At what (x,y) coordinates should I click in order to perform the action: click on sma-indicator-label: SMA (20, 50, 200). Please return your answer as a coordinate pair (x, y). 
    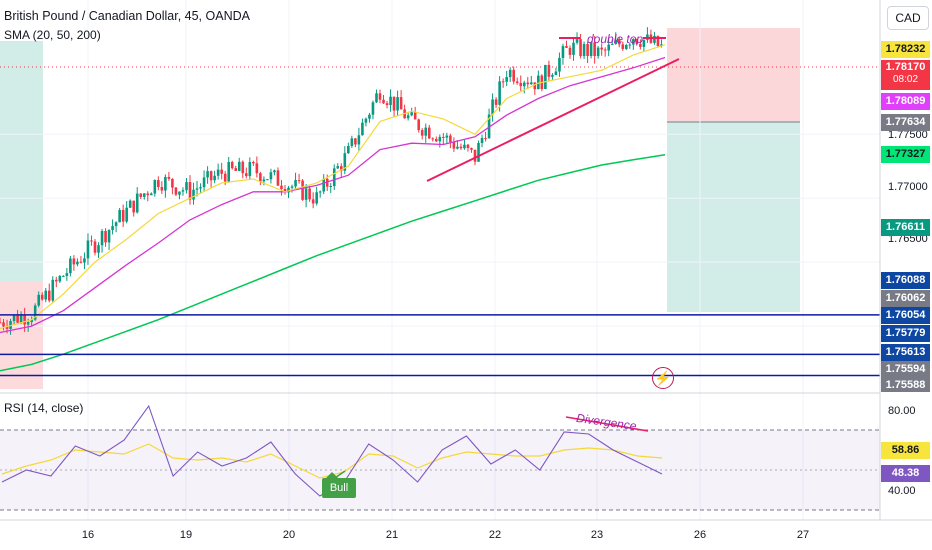
    Looking at the image, I should click on (52, 35).